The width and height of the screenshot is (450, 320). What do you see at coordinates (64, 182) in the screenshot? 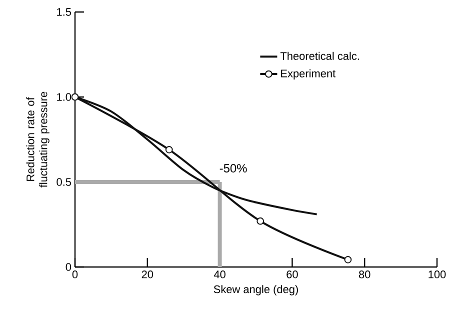
I see `y-tick-label: 0.5` at bounding box center [64, 182].